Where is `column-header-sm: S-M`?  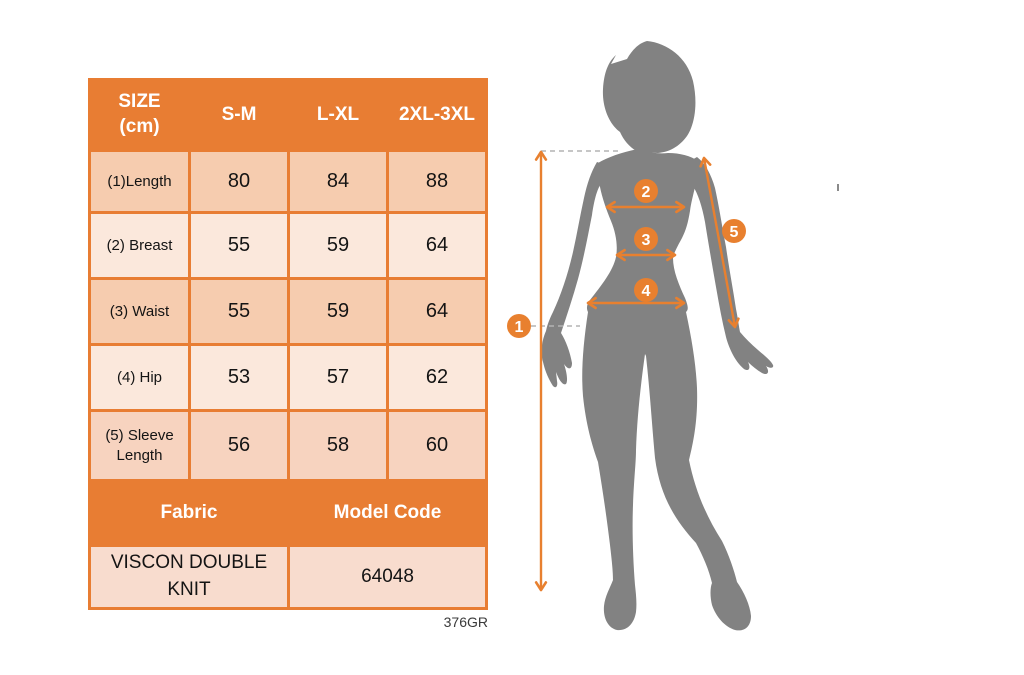
column-header-sm: S-M is located at coordinates (239, 115).